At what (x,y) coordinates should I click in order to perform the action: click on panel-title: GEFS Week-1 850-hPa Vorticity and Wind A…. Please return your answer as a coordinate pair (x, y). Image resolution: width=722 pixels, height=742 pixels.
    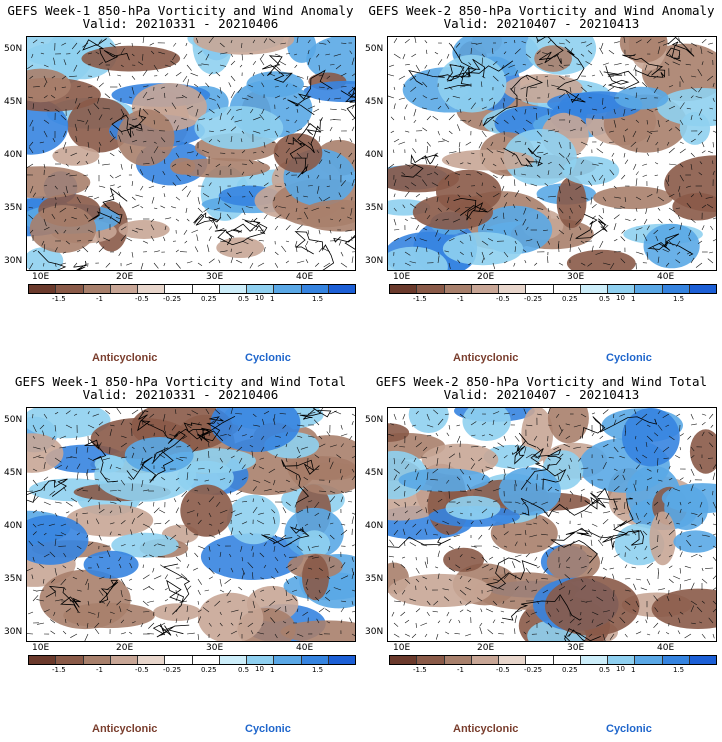
    Looking at the image, I should click on (180, 10).